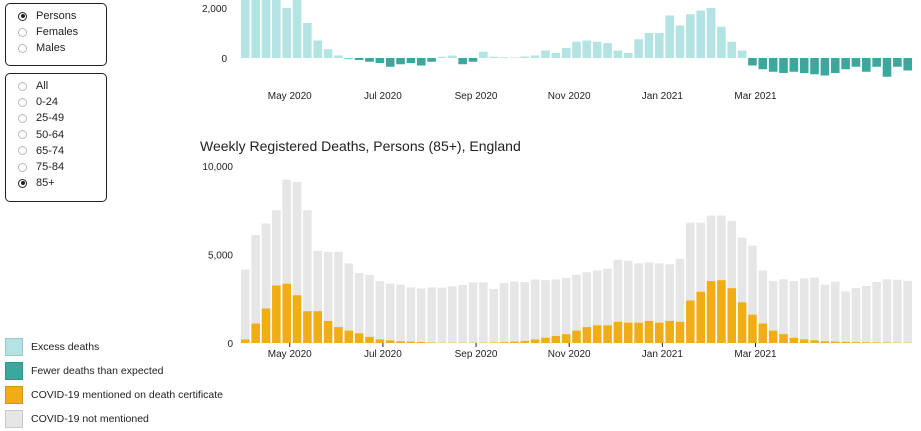  What do you see at coordinates (663, 96) in the screenshot?
I see `x-tick-label: Jan 2021` at bounding box center [663, 96].